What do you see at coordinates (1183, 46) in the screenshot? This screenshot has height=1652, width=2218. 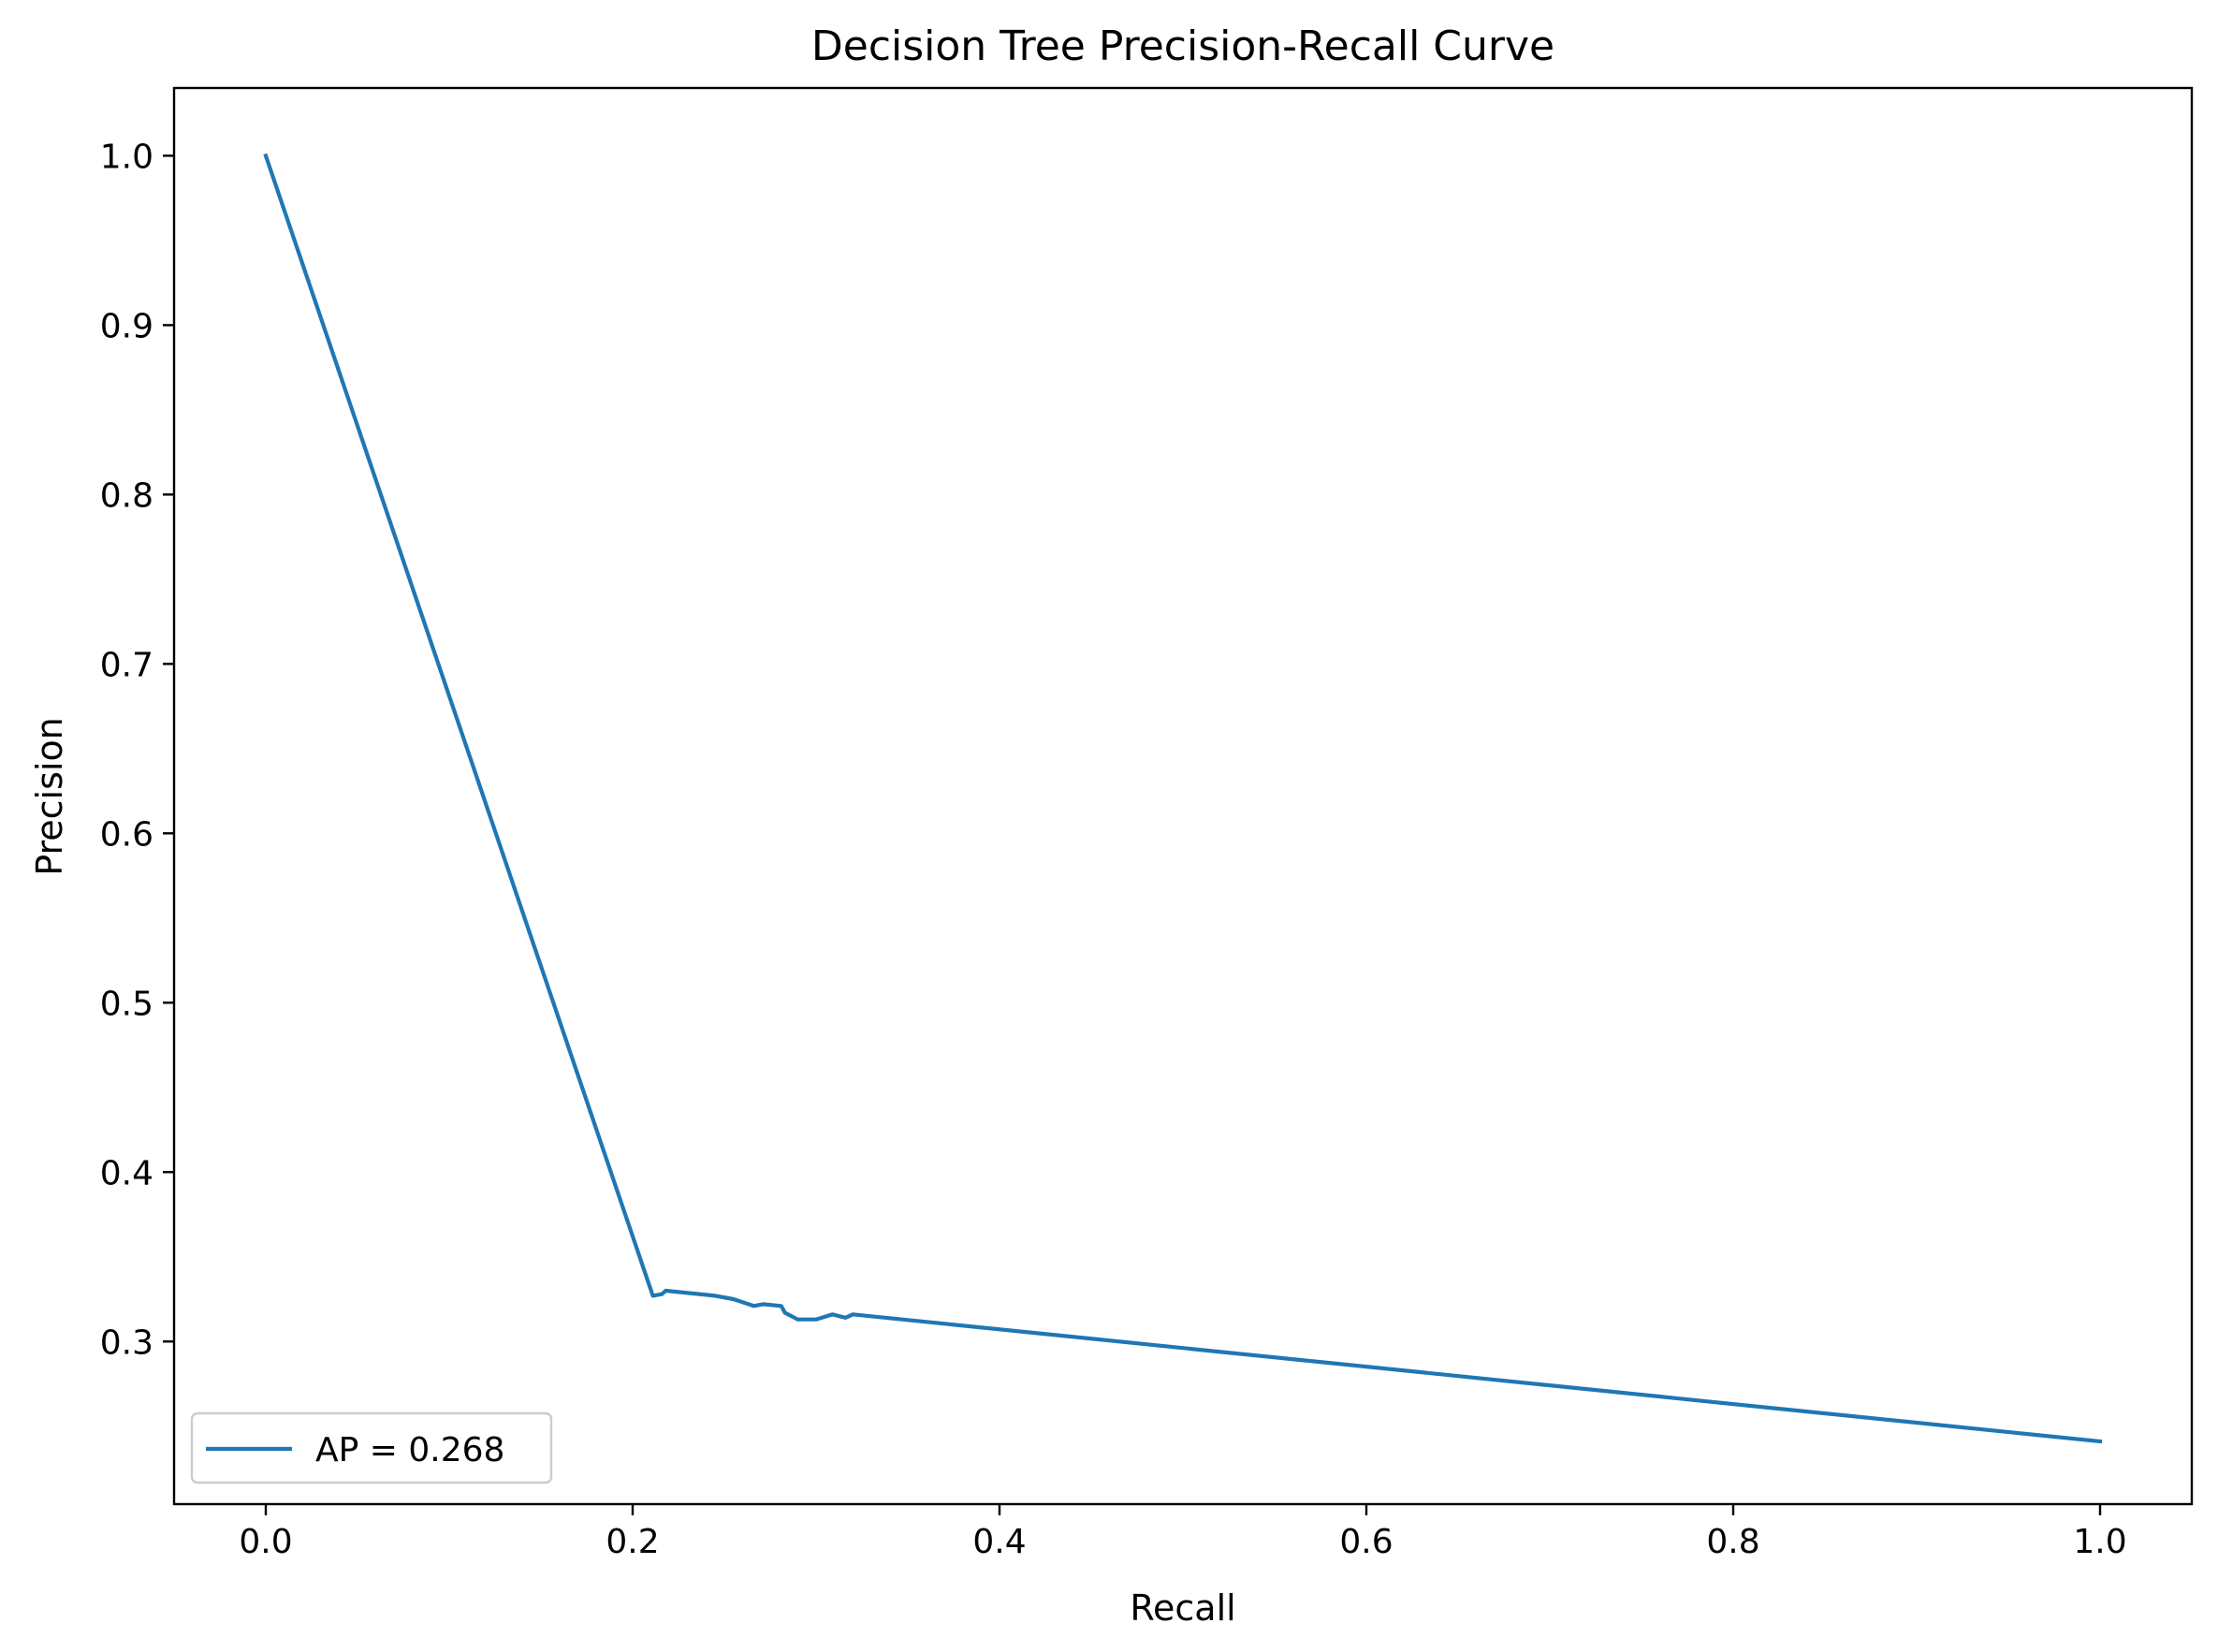 I see `chart-title: Decision Tree Precision-Recall Curve` at bounding box center [1183, 46].